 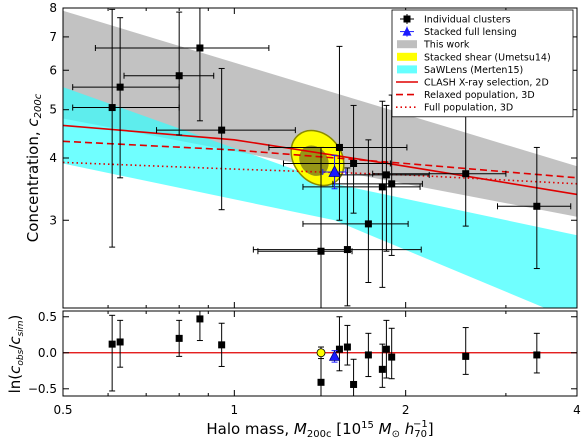 I want to click on legend-label-7: Full population, 3D, so click(x=468, y=108).